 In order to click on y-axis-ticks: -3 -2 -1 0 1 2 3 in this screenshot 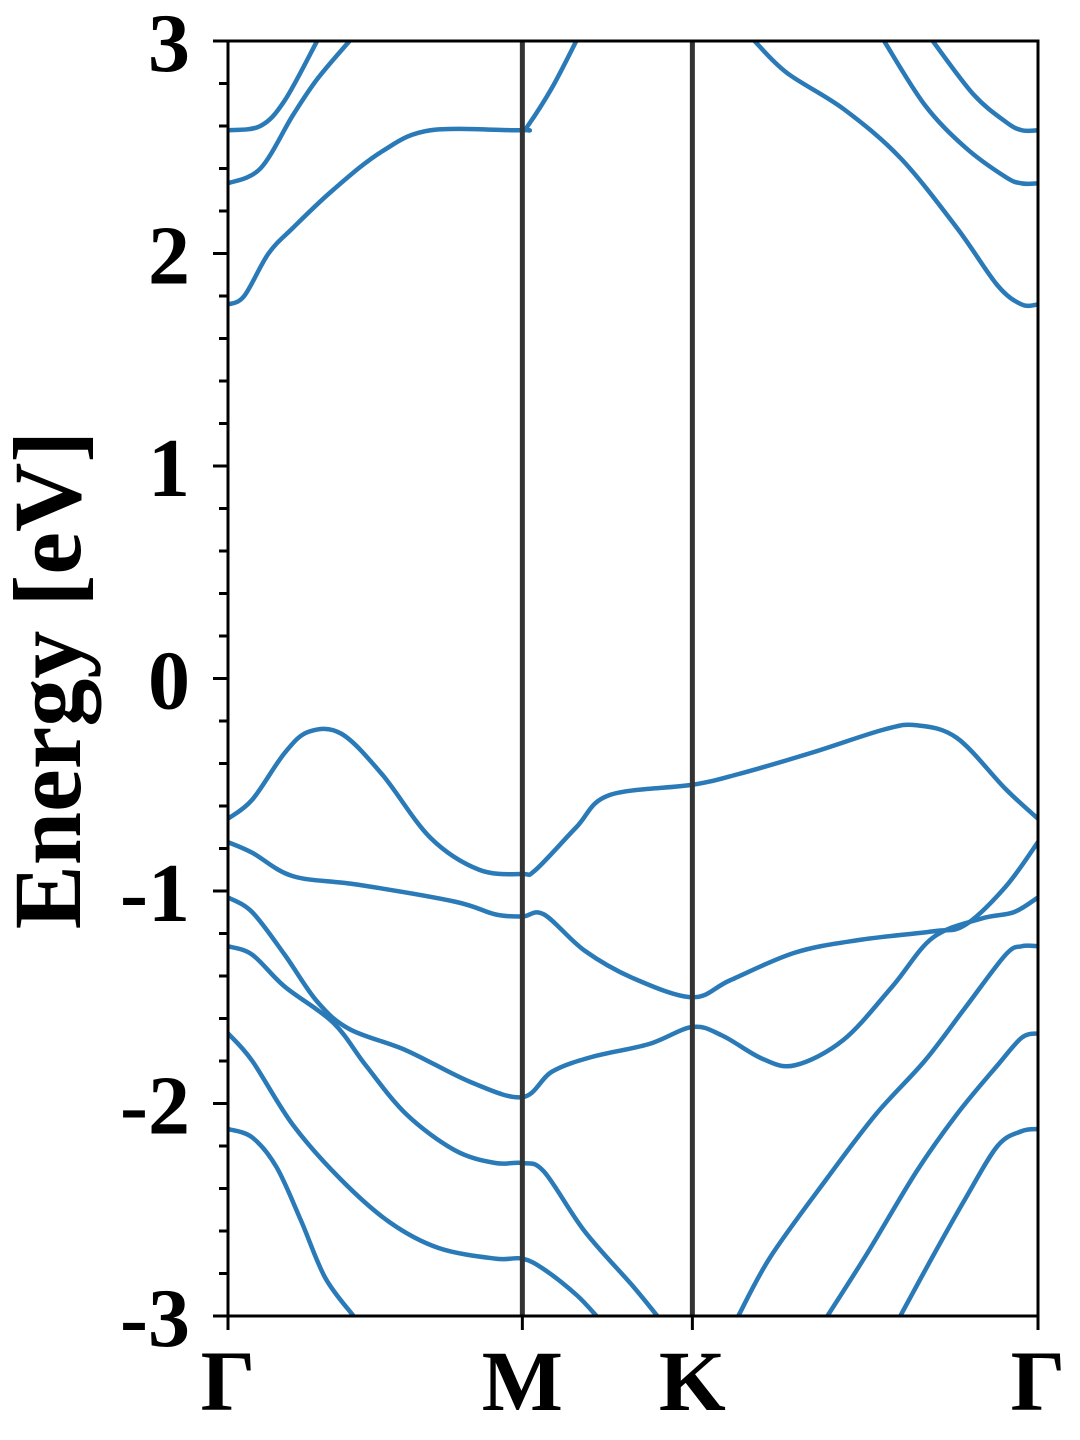, I will do `click(174, 682)`.